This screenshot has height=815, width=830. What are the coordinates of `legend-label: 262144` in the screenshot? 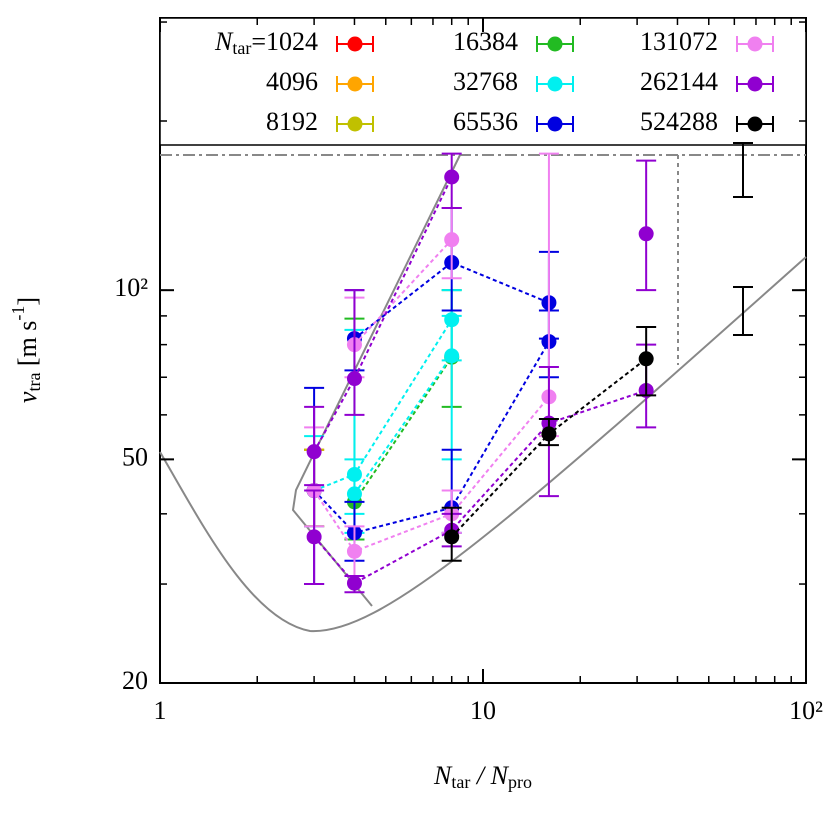 It's located at (679, 81).